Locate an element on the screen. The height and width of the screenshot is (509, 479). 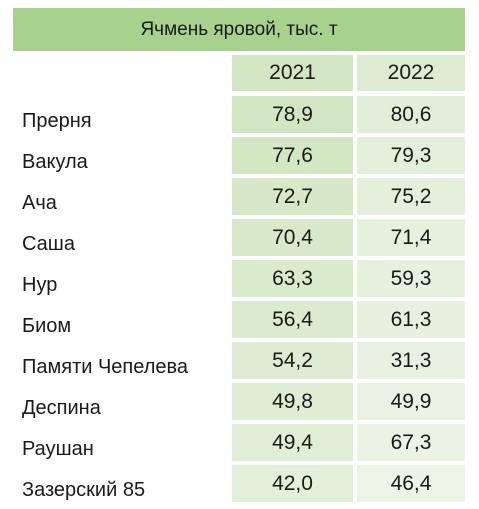
cell-2021: 49,4 is located at coordinates (292, 442).